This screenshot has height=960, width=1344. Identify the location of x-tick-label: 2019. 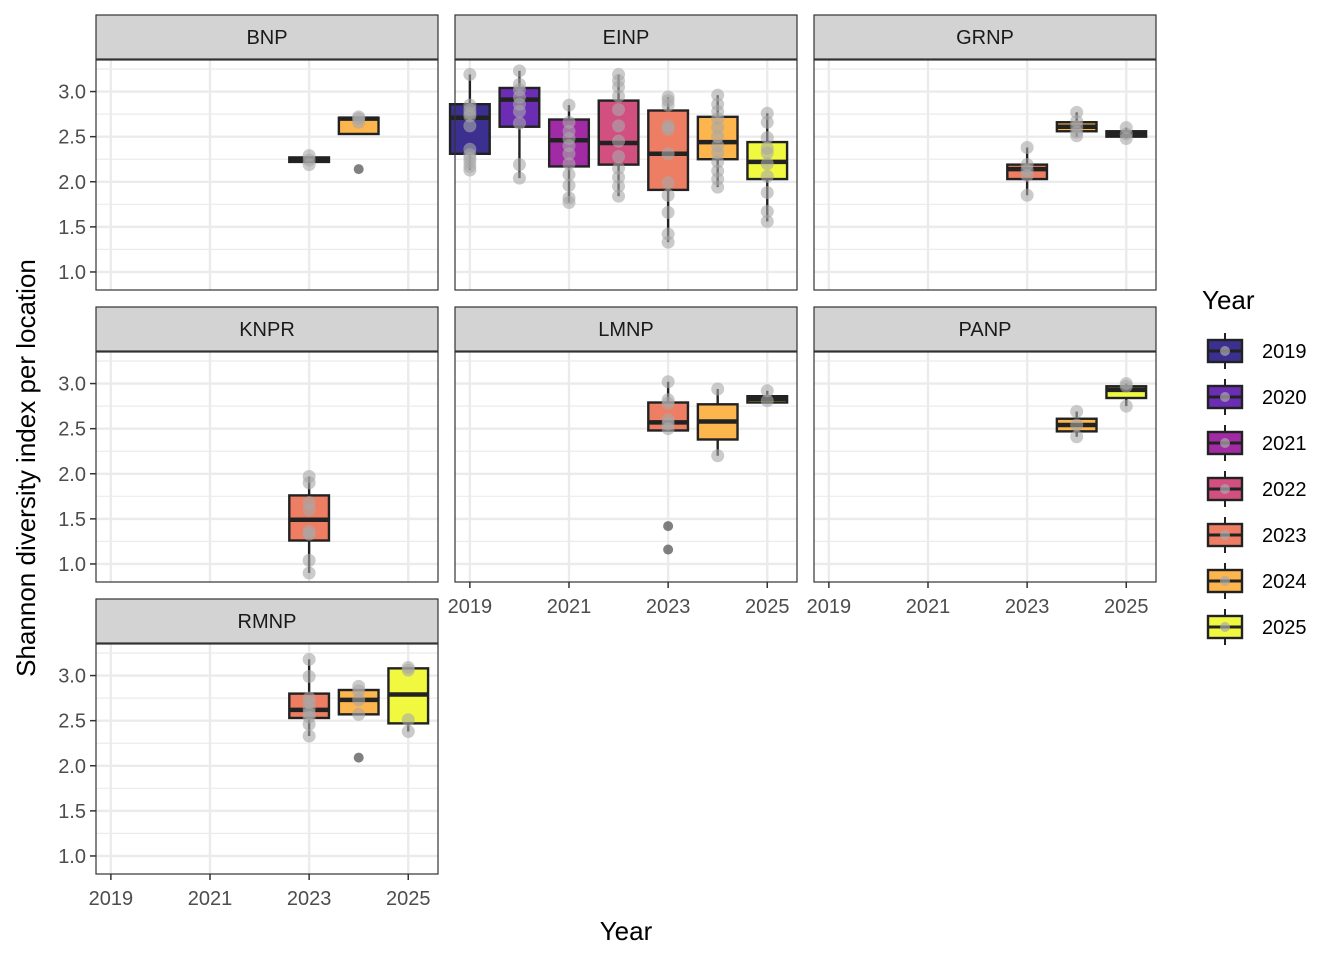
(111, 899).